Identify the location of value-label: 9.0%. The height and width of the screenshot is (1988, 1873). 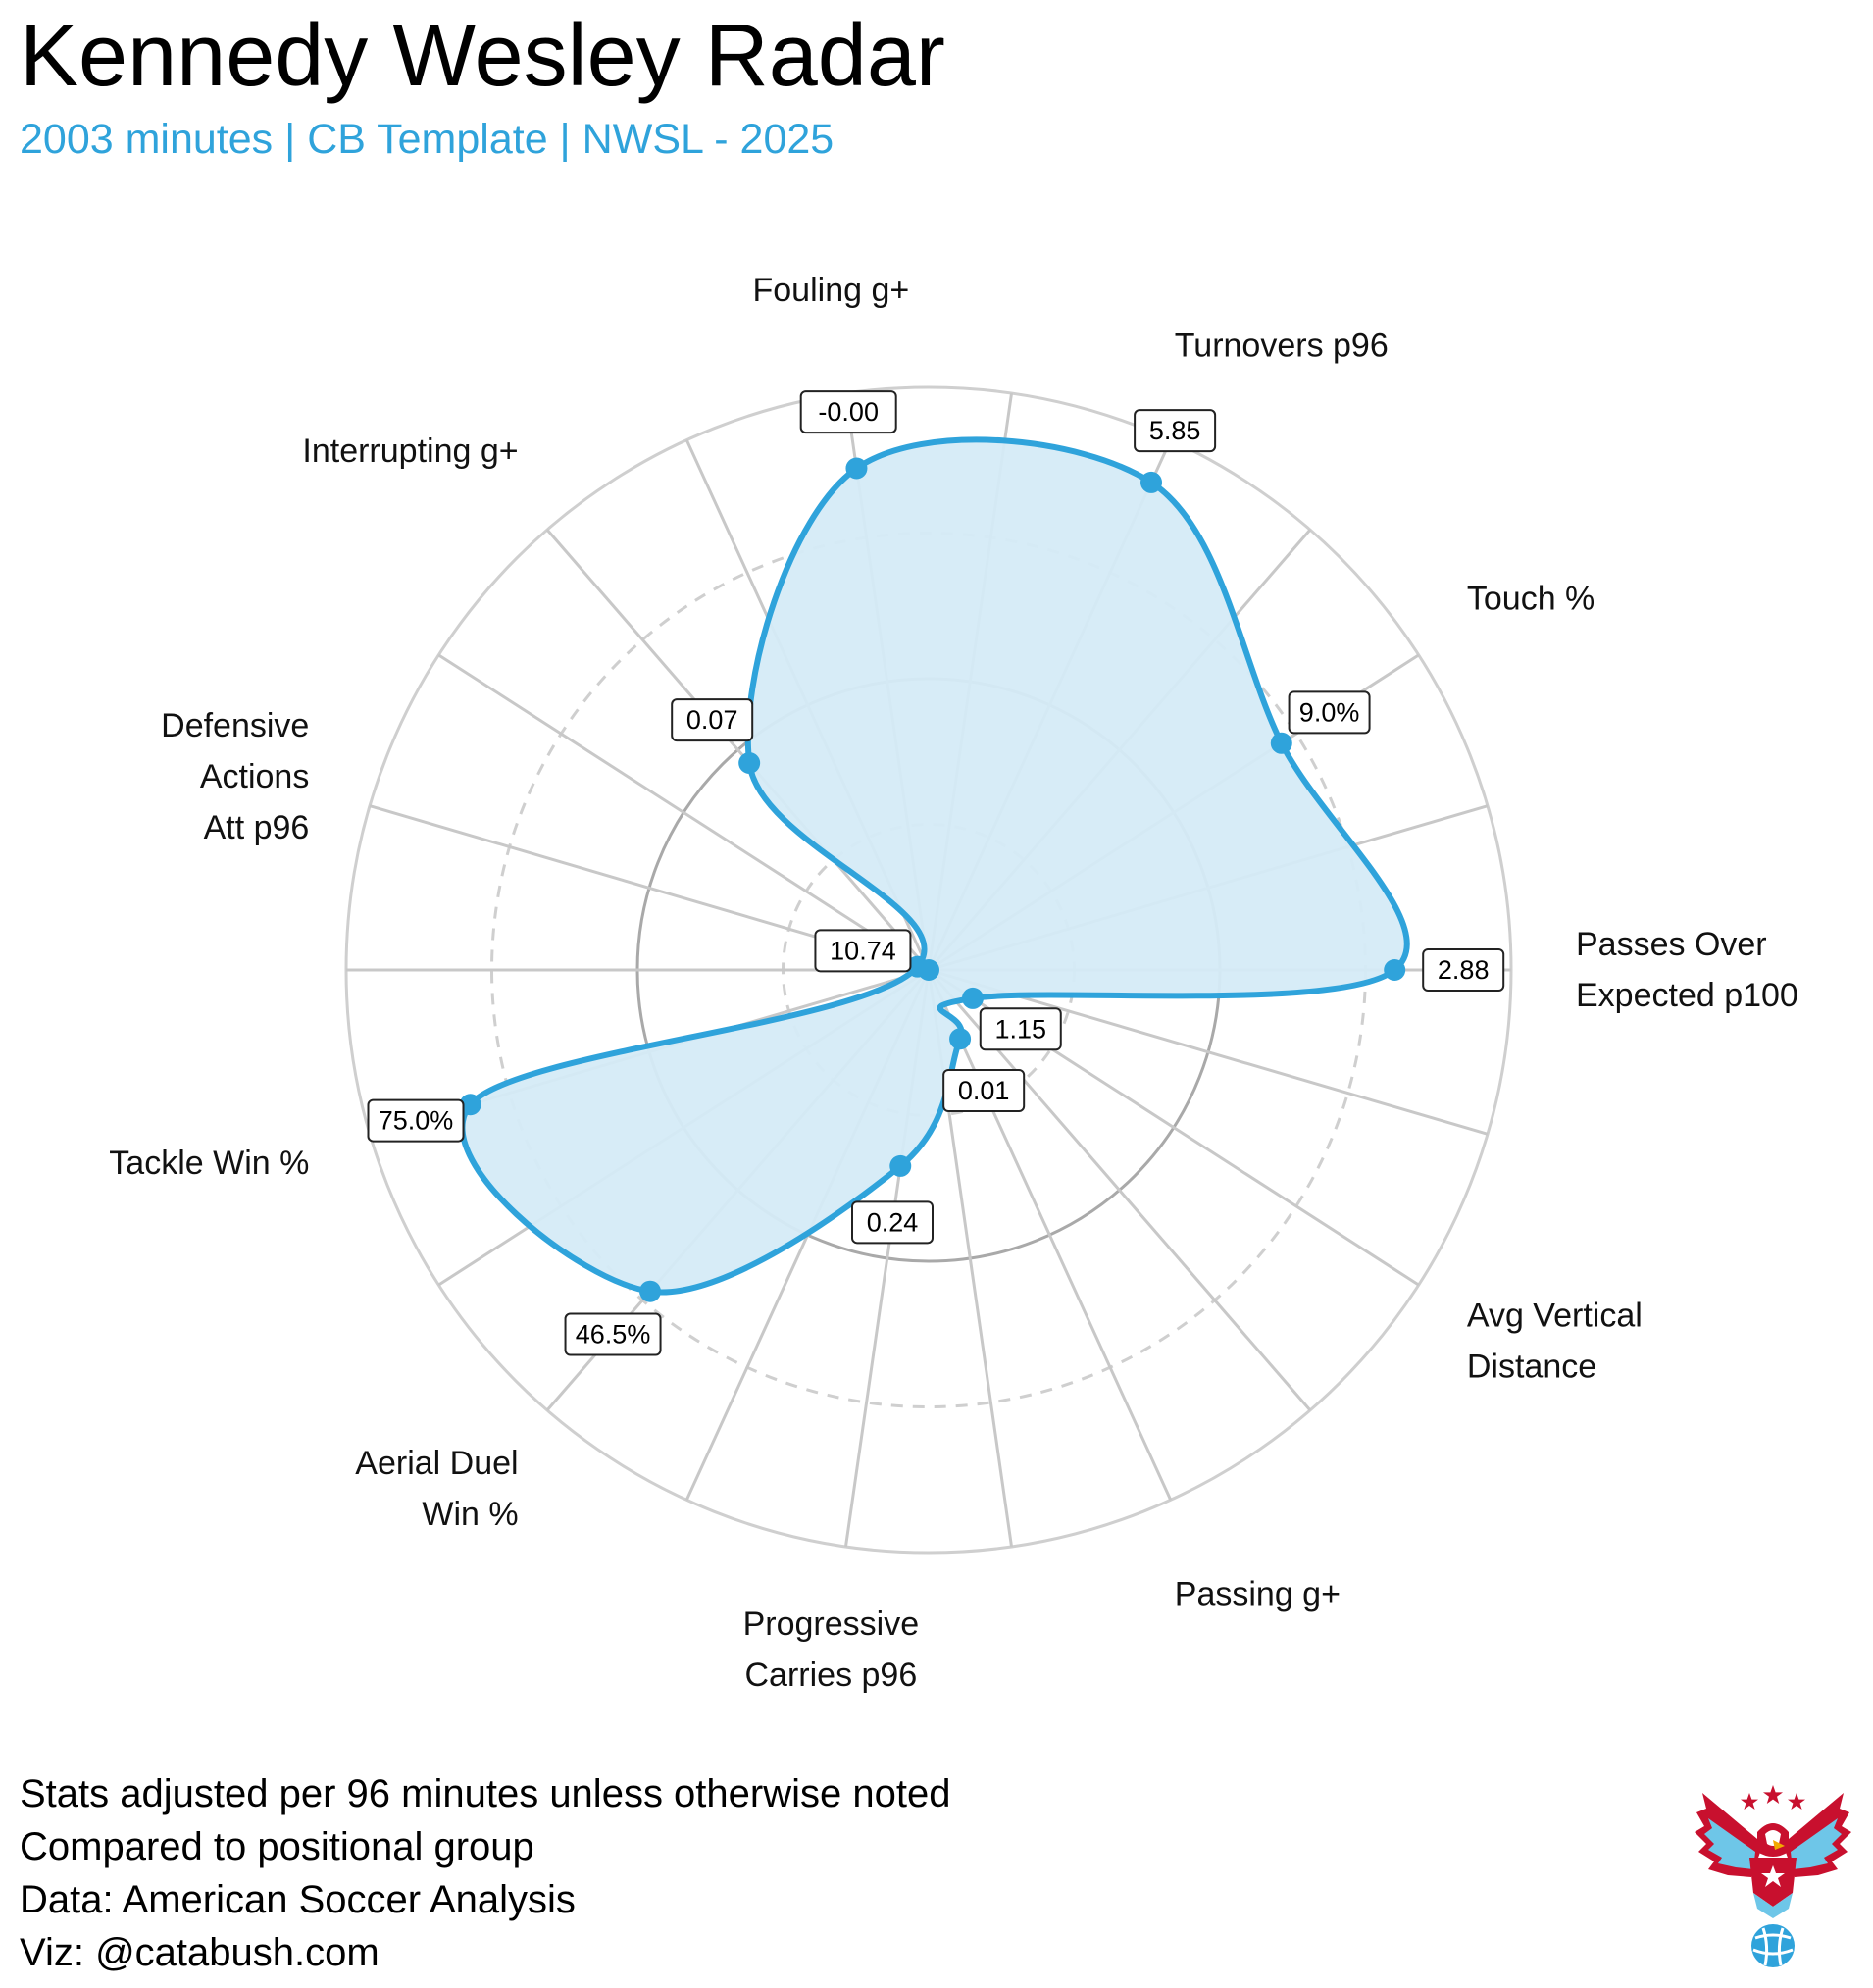
(1329, 712).